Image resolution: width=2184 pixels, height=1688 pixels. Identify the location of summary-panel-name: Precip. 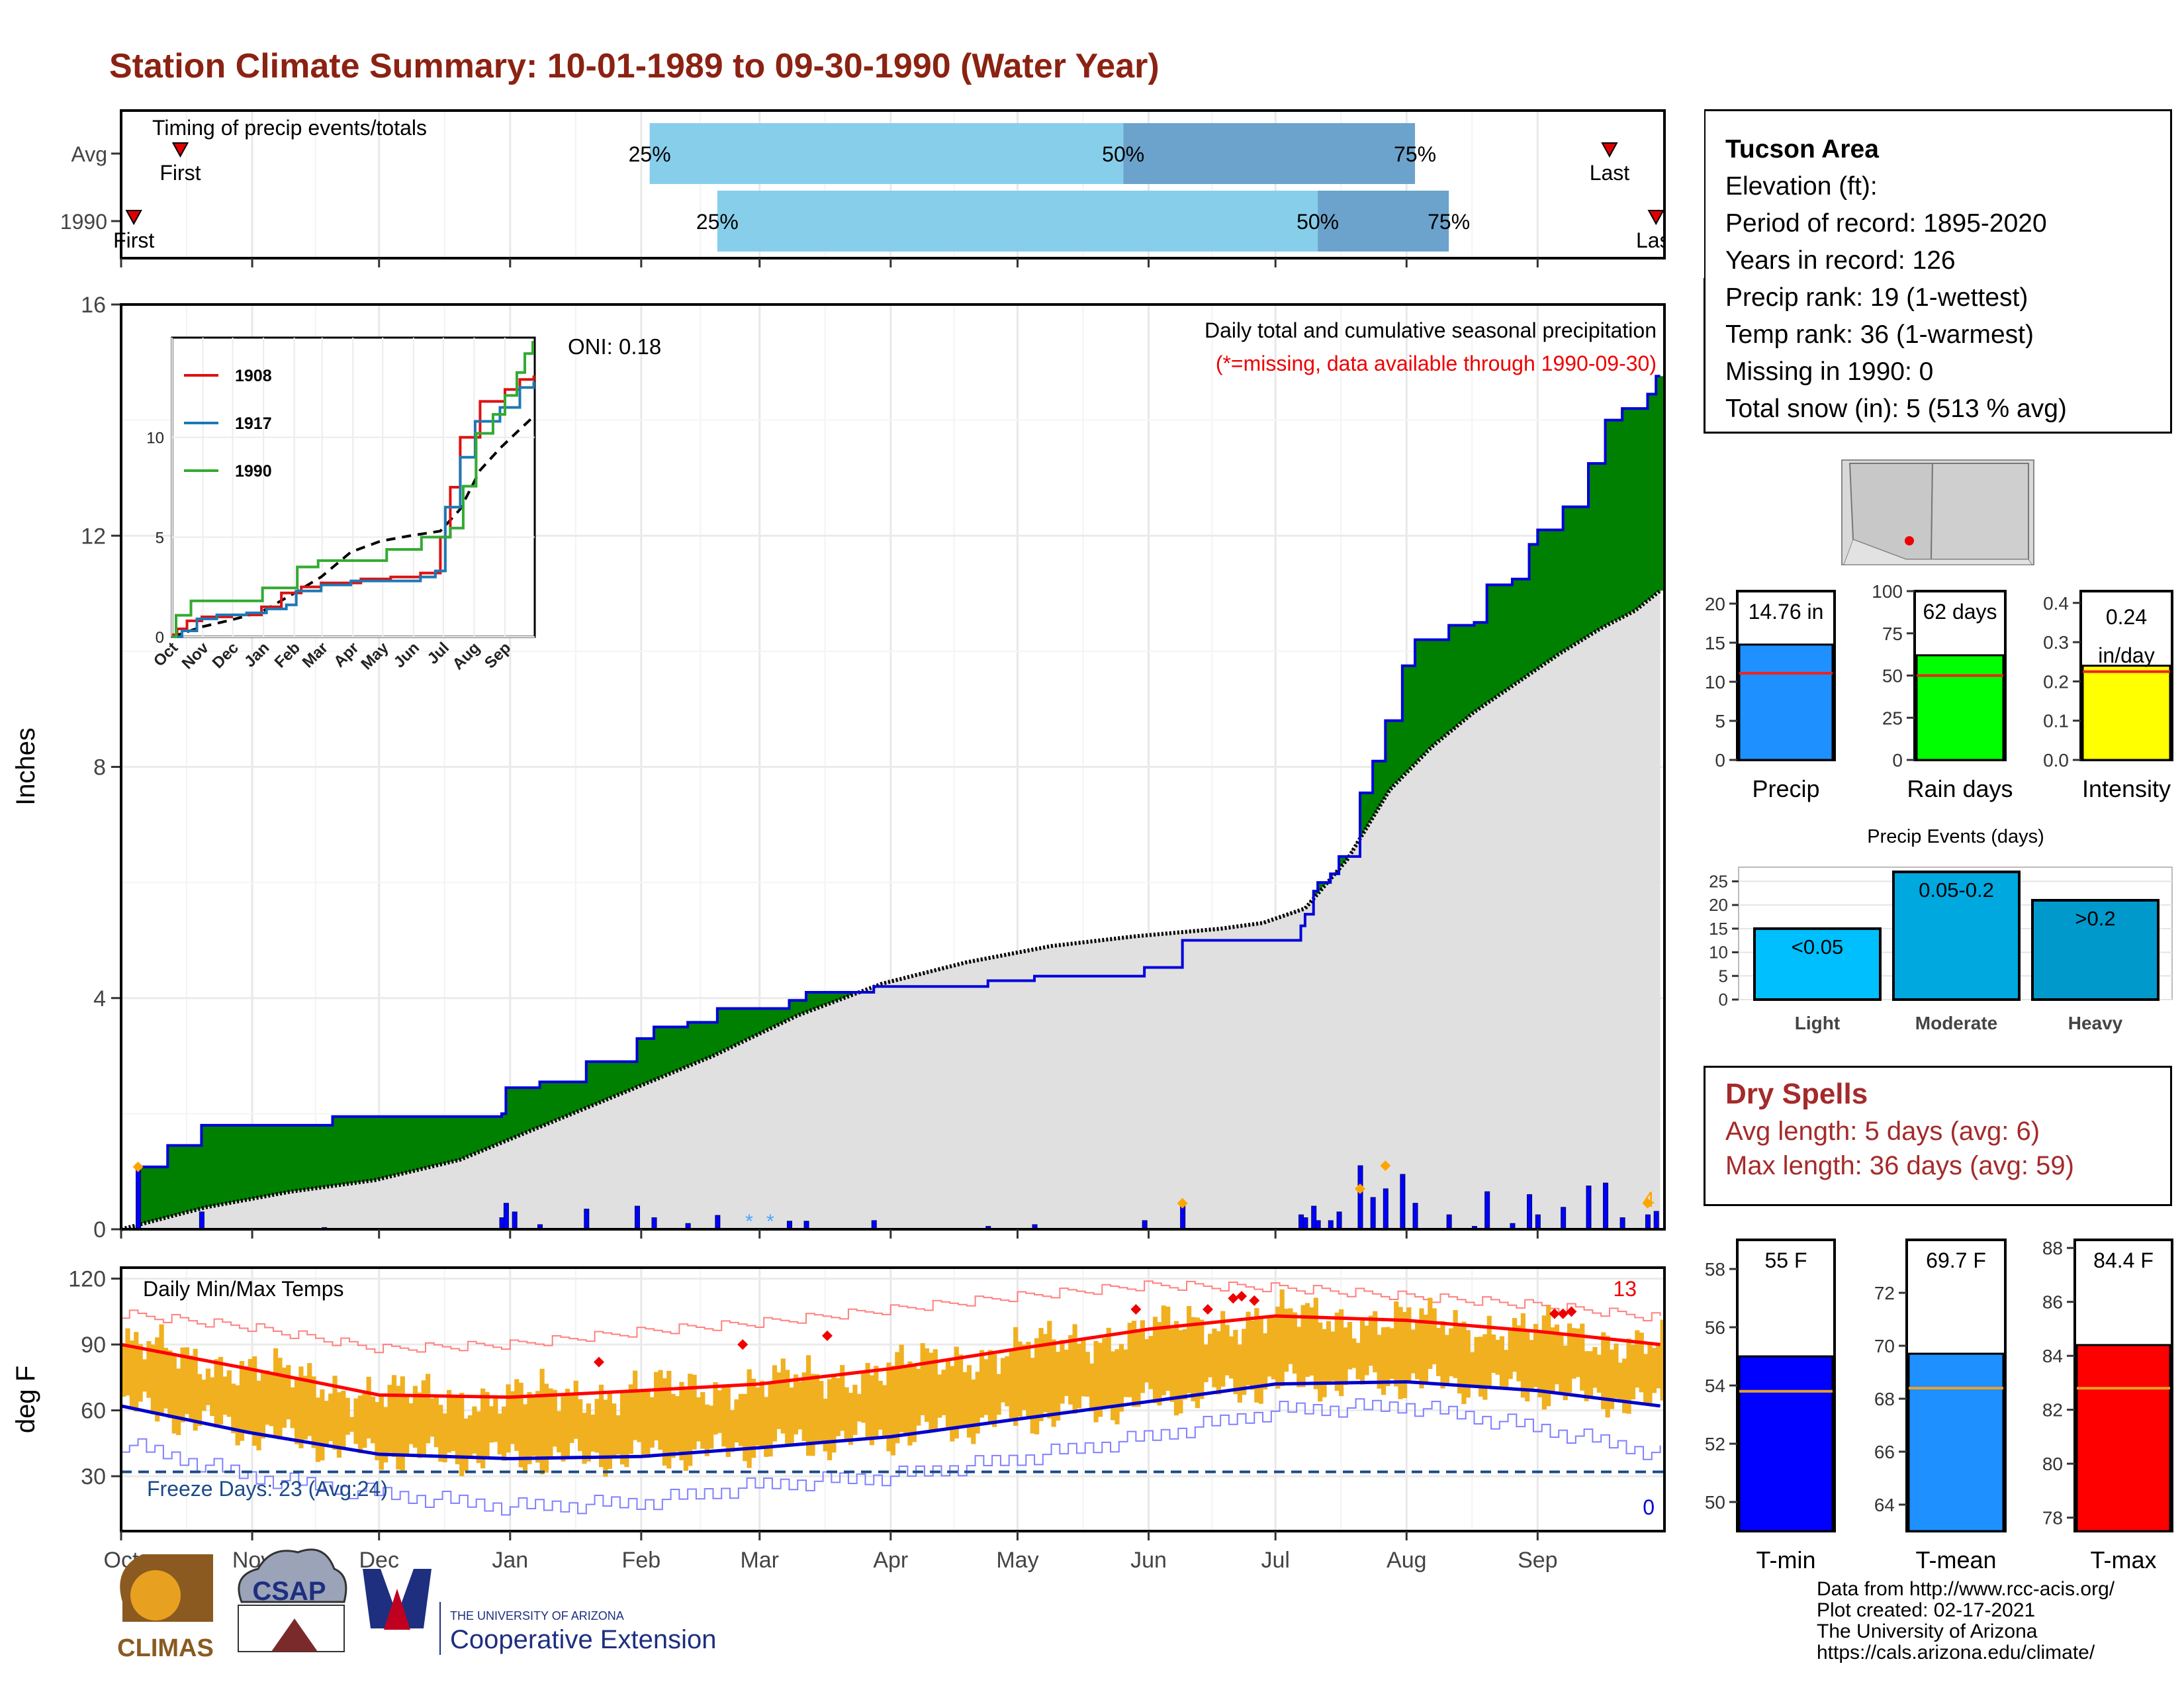
(1786, 788).